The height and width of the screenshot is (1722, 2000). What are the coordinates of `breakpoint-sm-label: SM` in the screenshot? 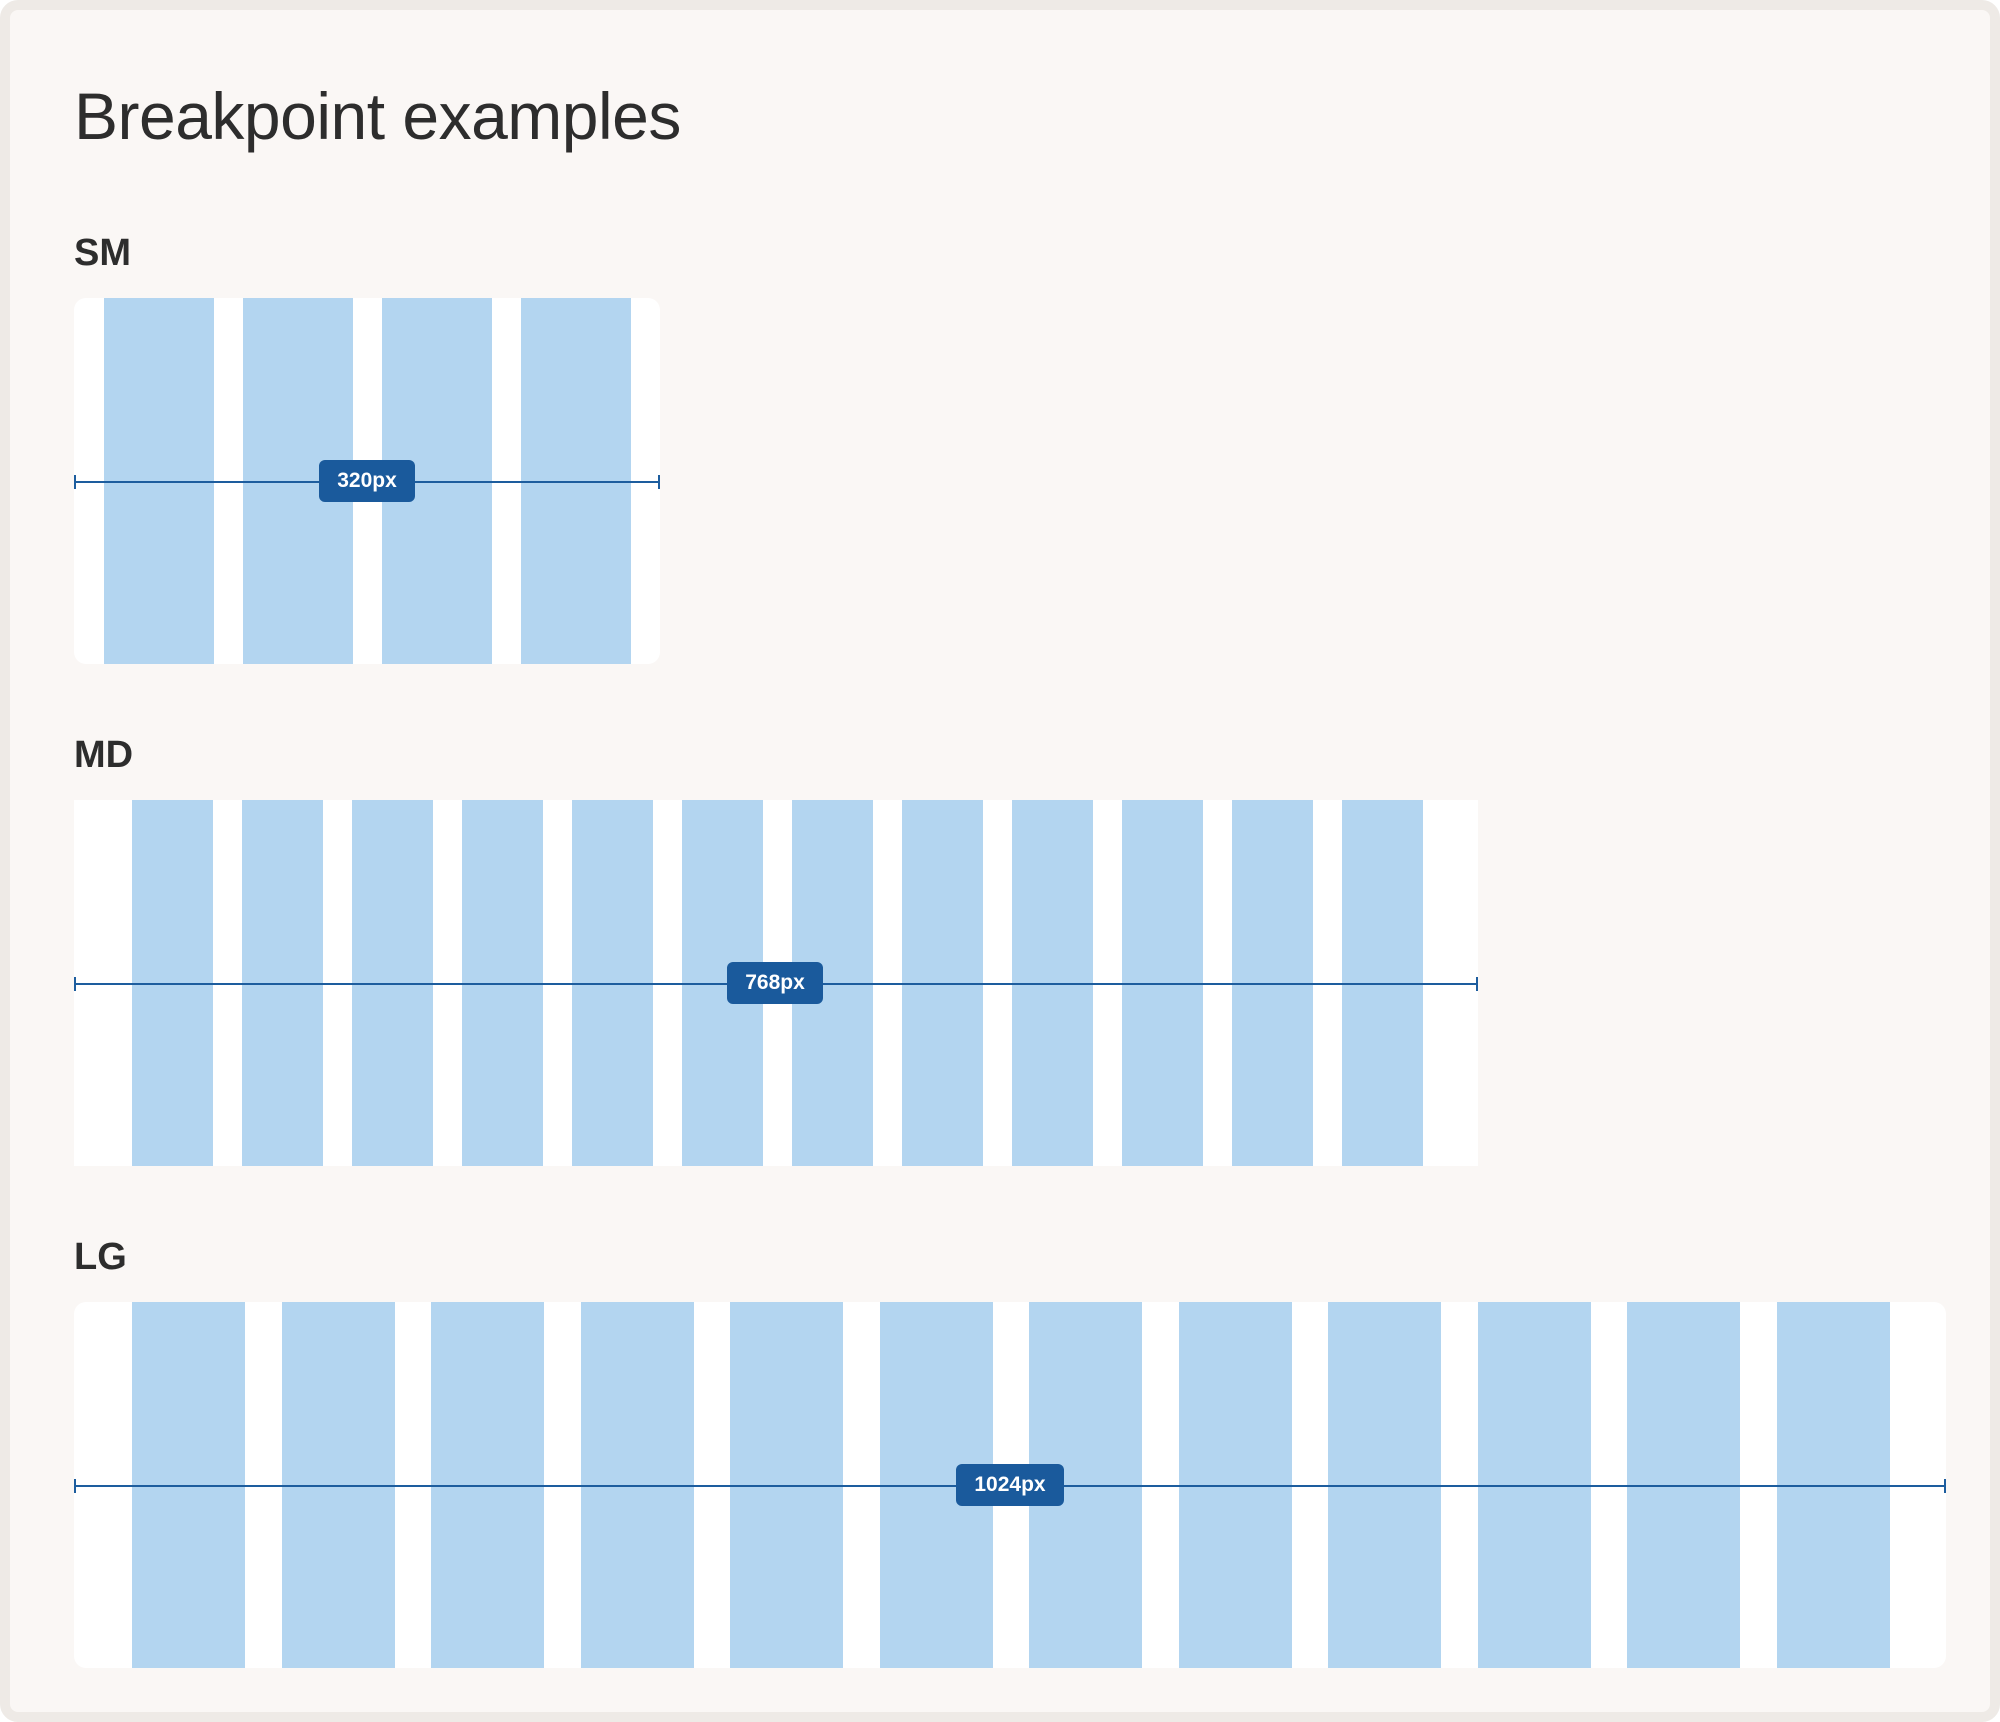 It's located at (102, 253).